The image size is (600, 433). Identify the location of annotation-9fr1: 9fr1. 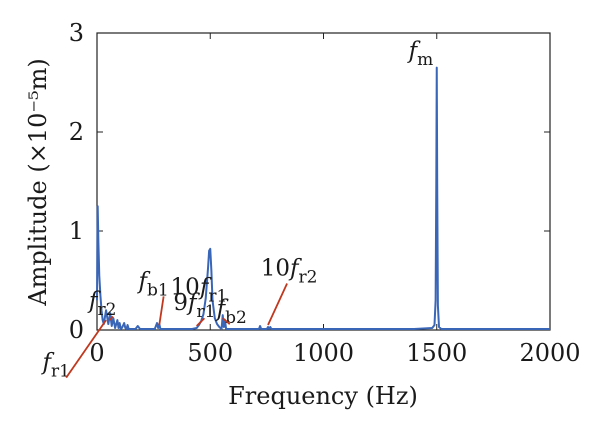
(194, 308).